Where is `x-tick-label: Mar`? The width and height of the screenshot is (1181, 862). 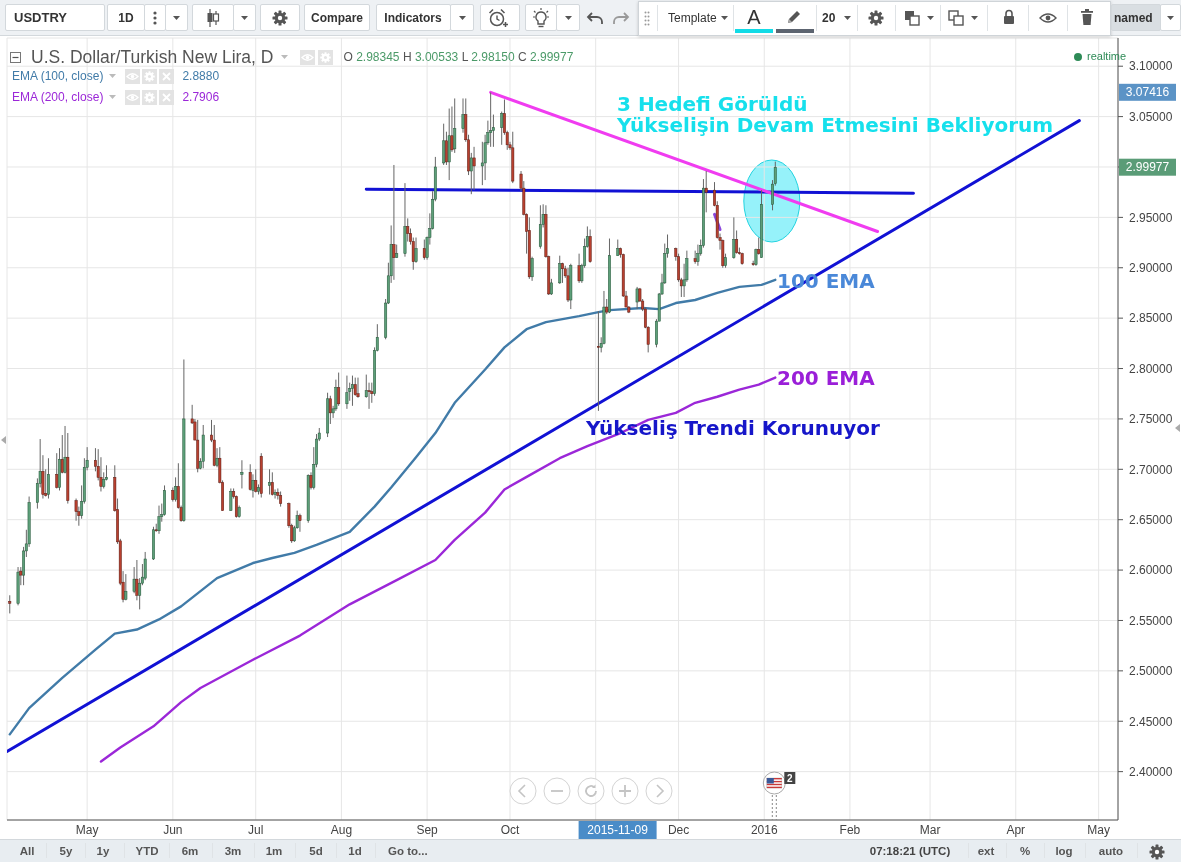 x-tick-label: Mar is located at coordinates (930, 830).